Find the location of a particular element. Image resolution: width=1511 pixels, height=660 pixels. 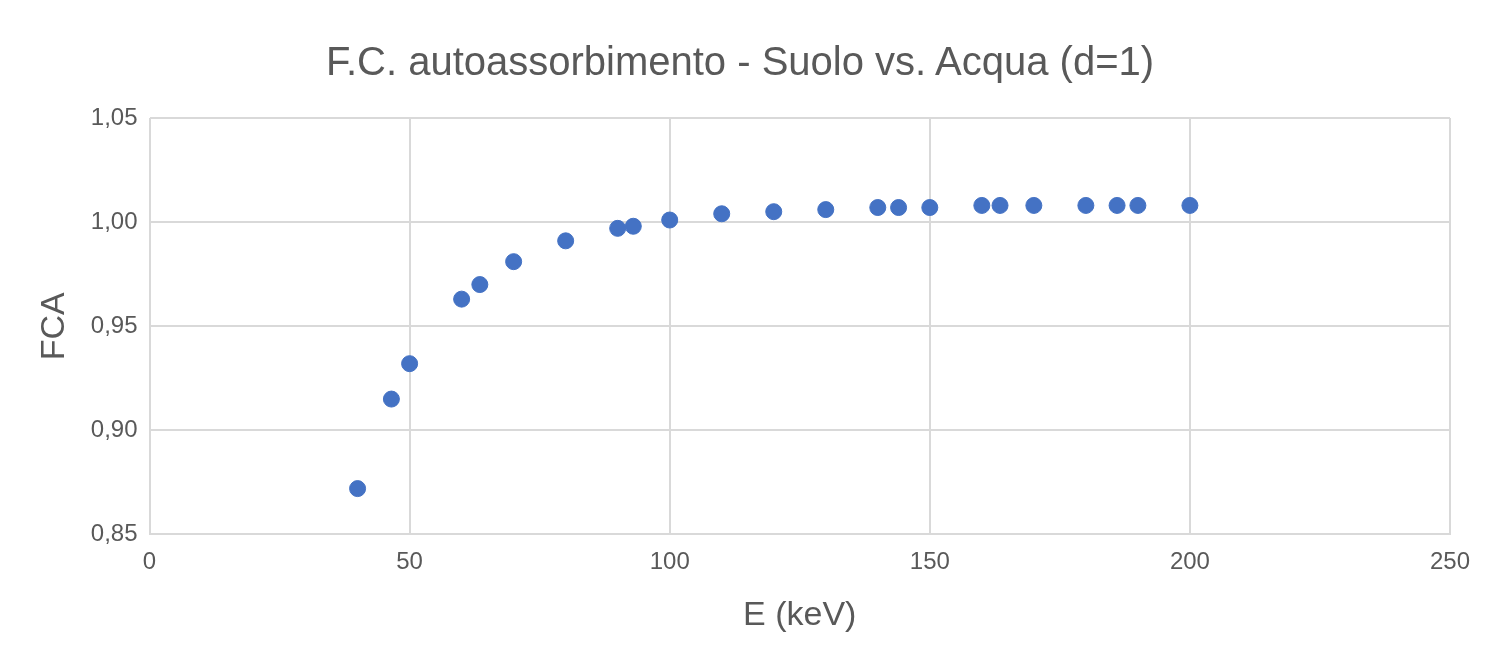

y-tick-label: 0,95 is located at coordinates (114, 324).